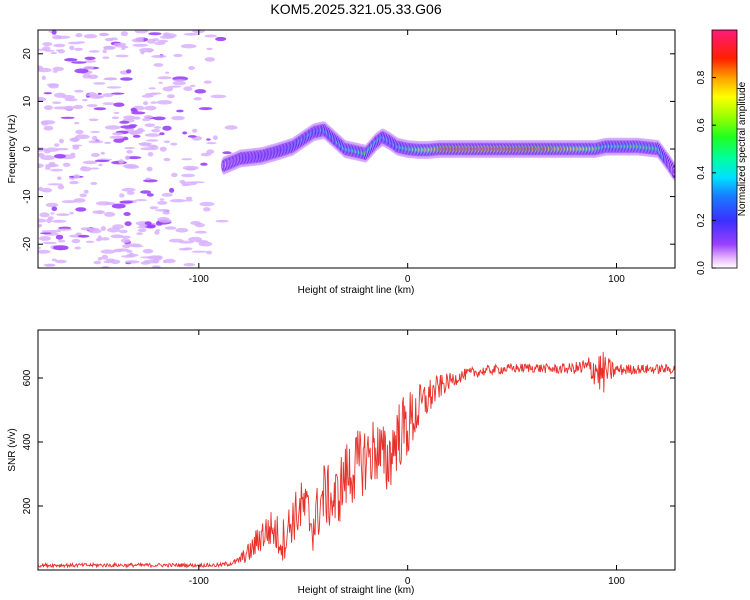 Image resolution: width=750 pixels, height=600 pixels. What do you see at coordinates (701, 172) in the screenshot?
I see `colorbar-tick-label: 0.4` at bounding box center [701, 172].